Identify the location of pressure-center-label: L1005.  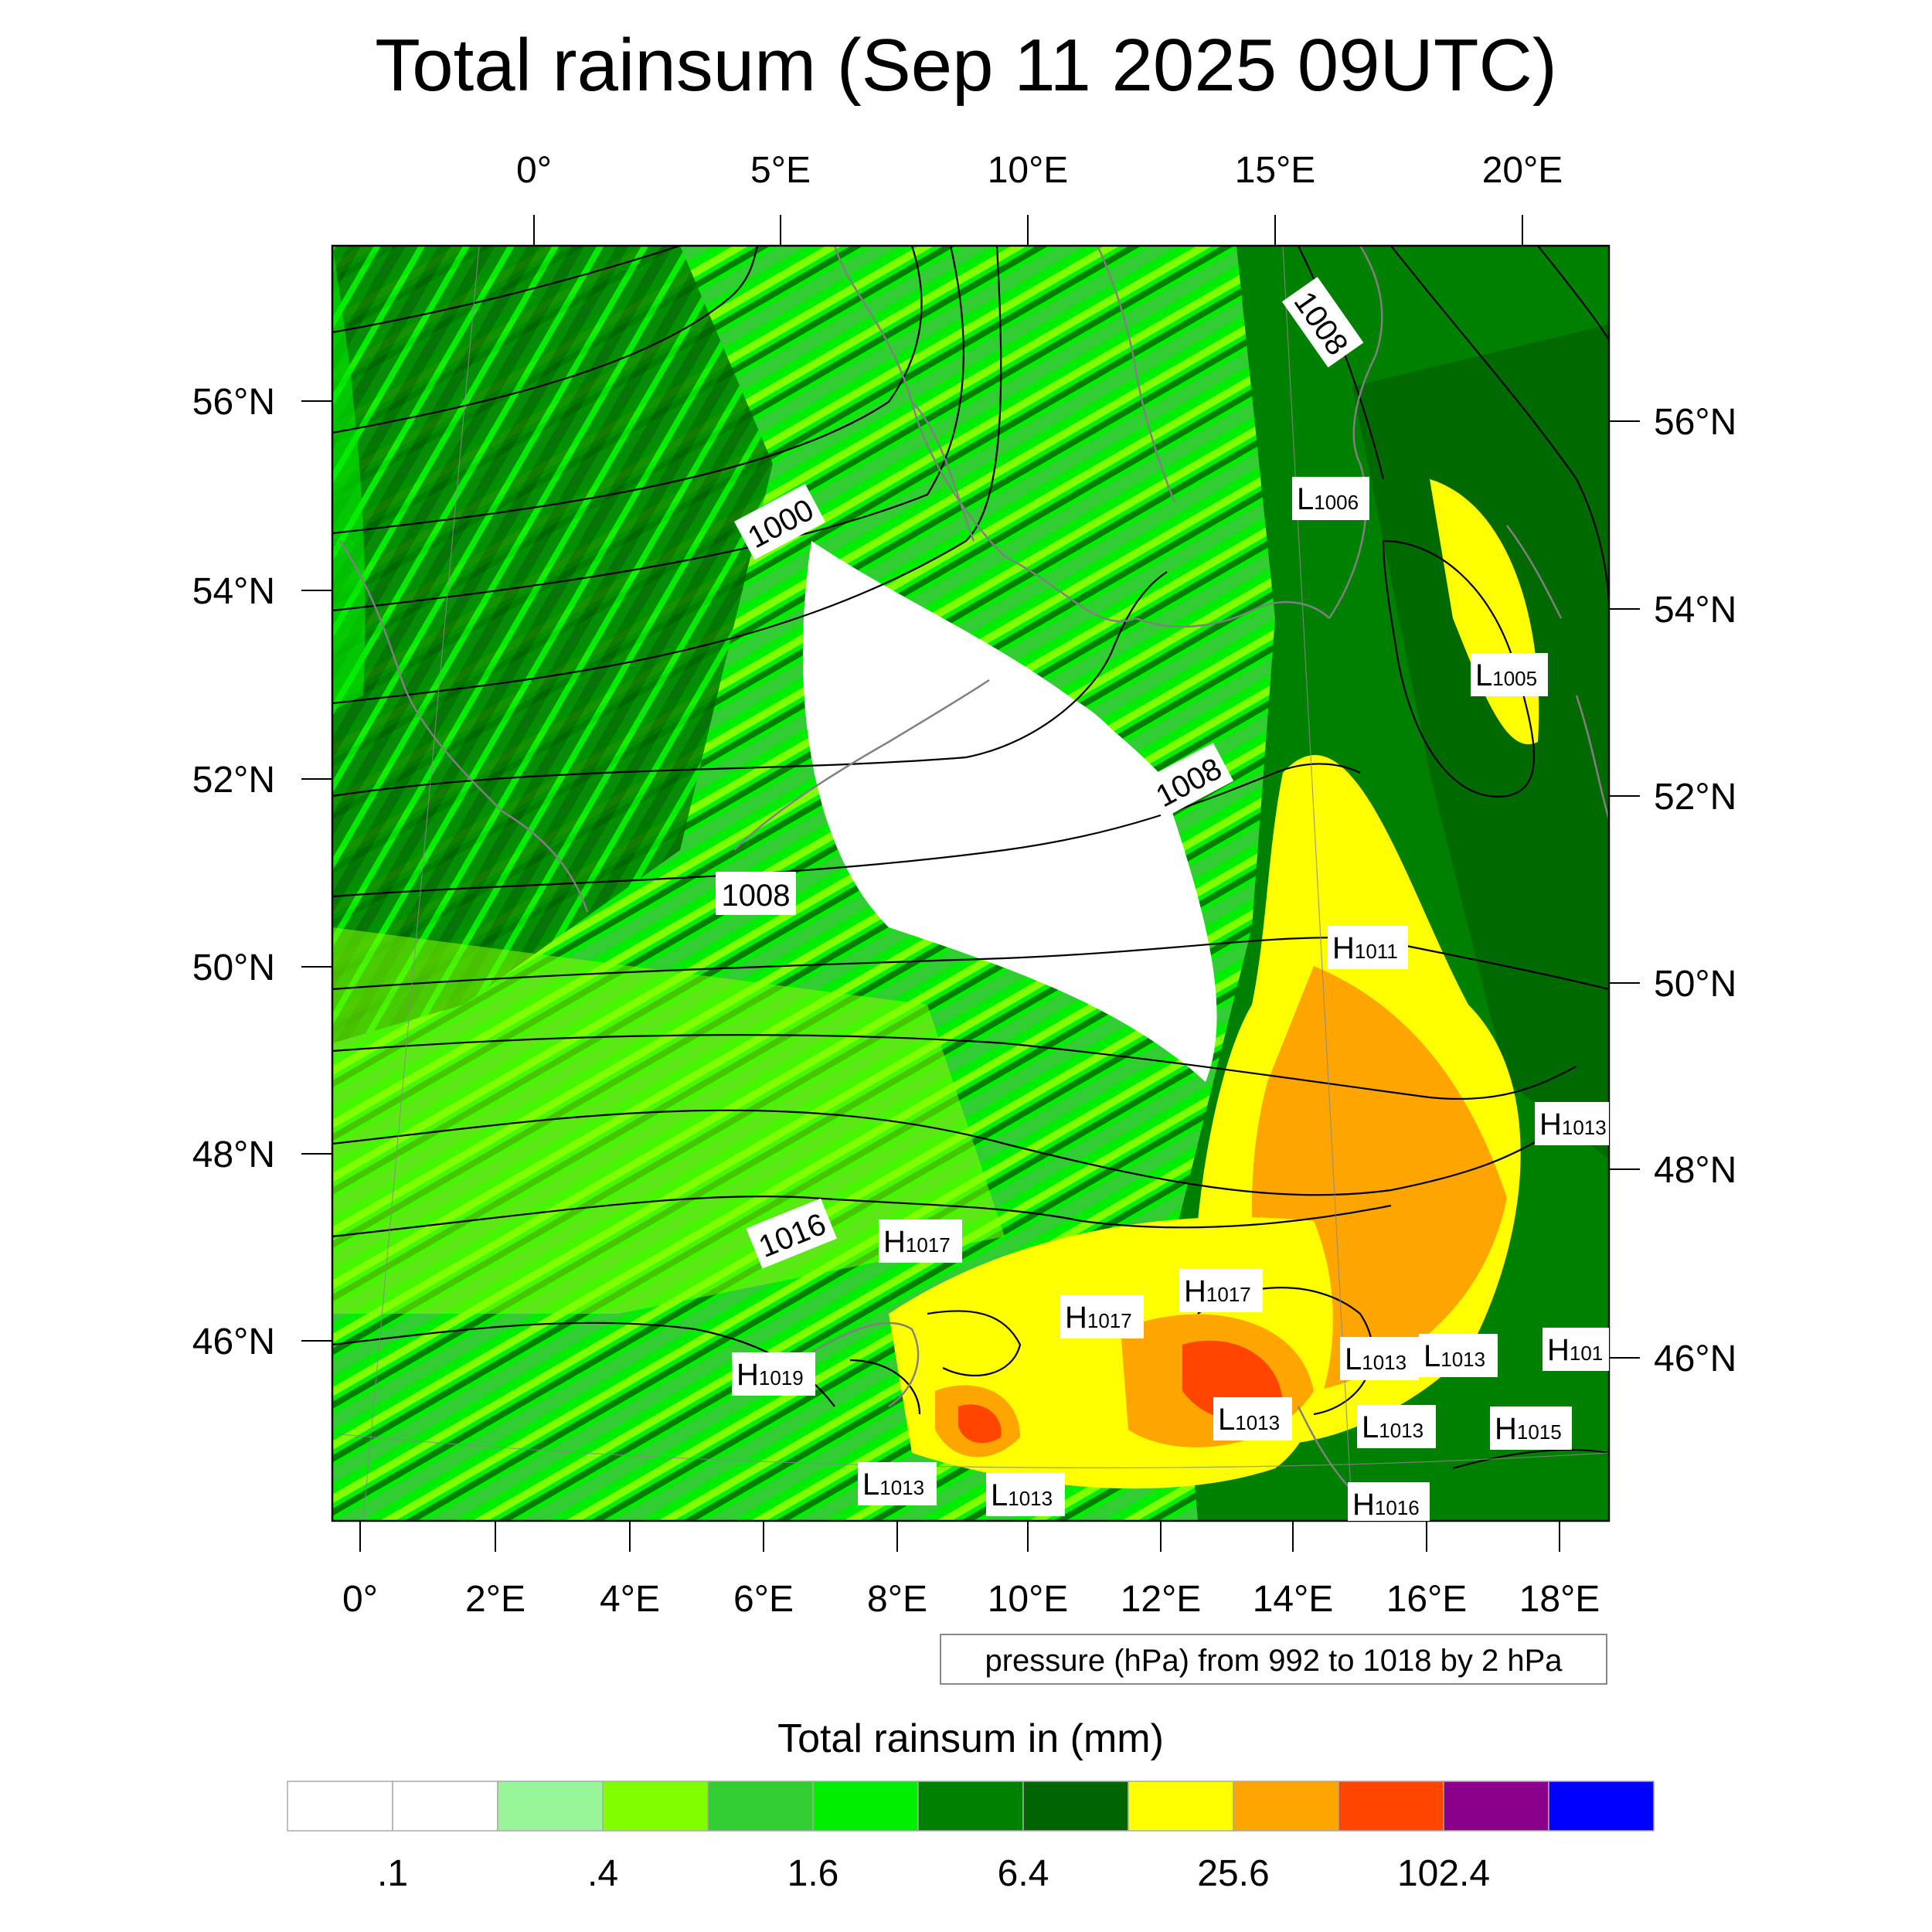
(1510, 674).